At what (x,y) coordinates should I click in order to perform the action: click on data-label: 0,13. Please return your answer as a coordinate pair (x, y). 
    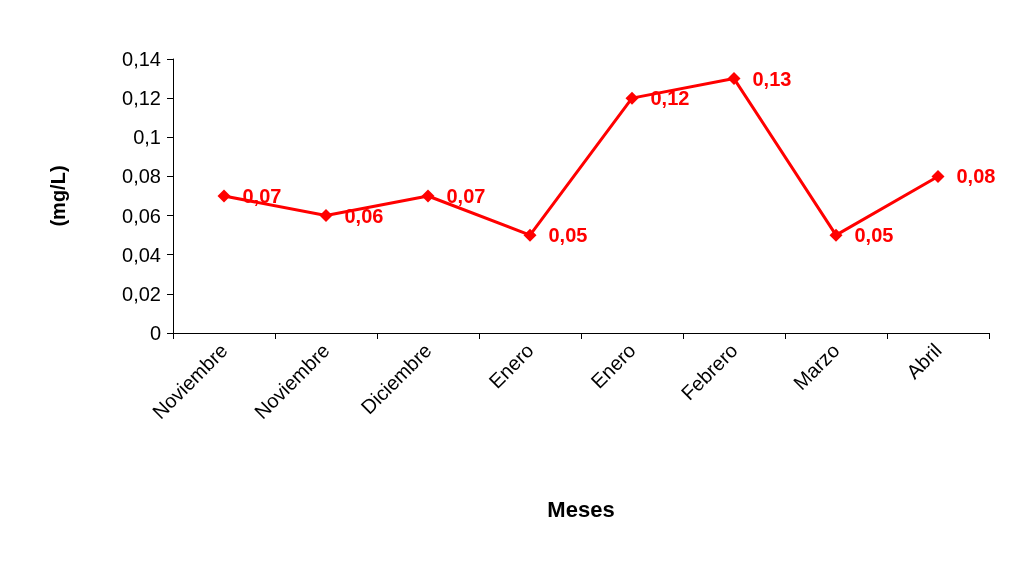
    Looking at the image, I should click on (772, 78).